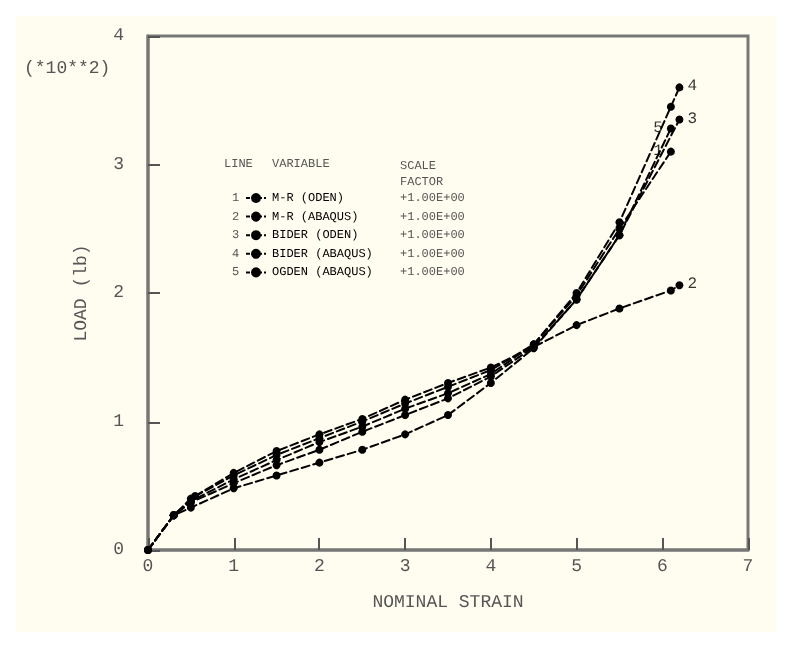  I want to click on y-tick-label: 0, so click(118, 550).